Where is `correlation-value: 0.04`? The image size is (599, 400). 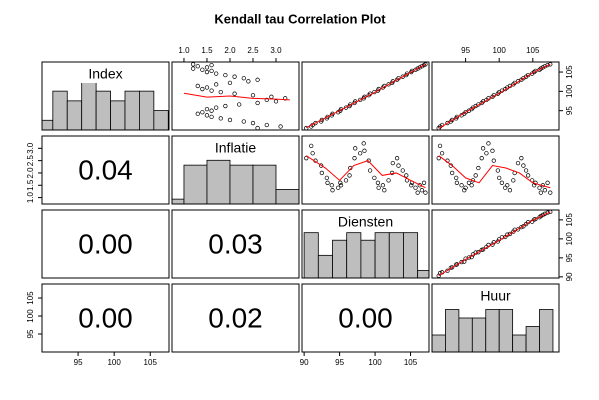
correlation-value: 0.04 is located at coordinates (105, 169).